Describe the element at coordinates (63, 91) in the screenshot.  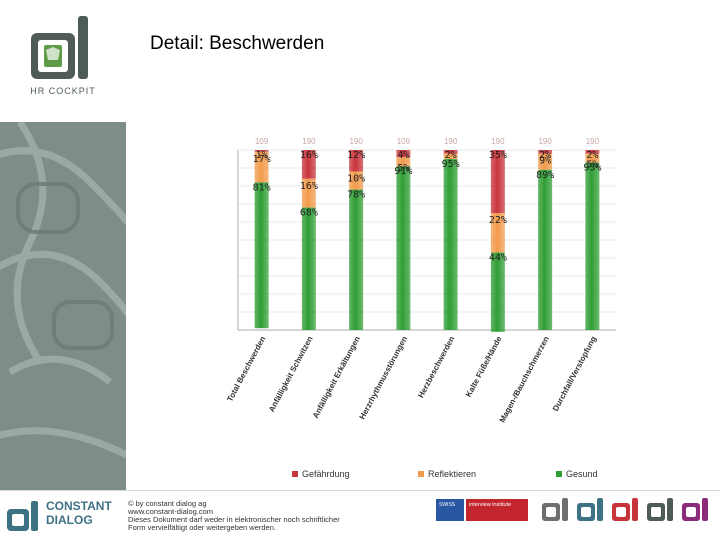
I see `logo-text: HR COCKPIT` at that location.